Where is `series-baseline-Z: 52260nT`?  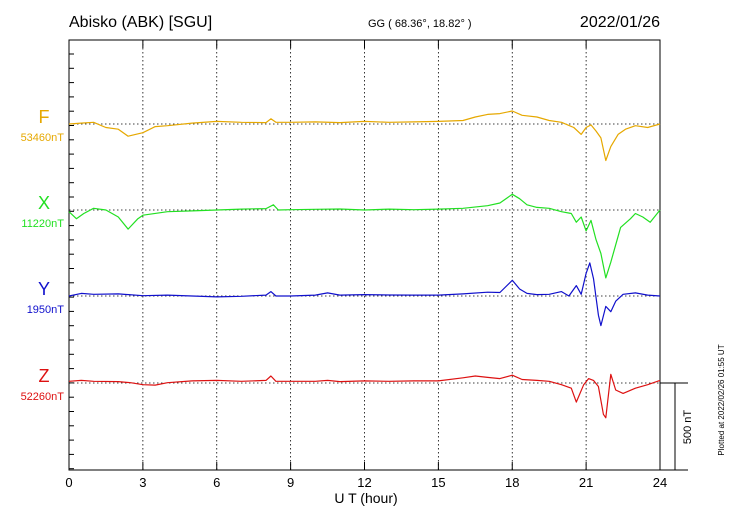
series-baseline-Z: 52260nT is located at coordinates (43, 397).